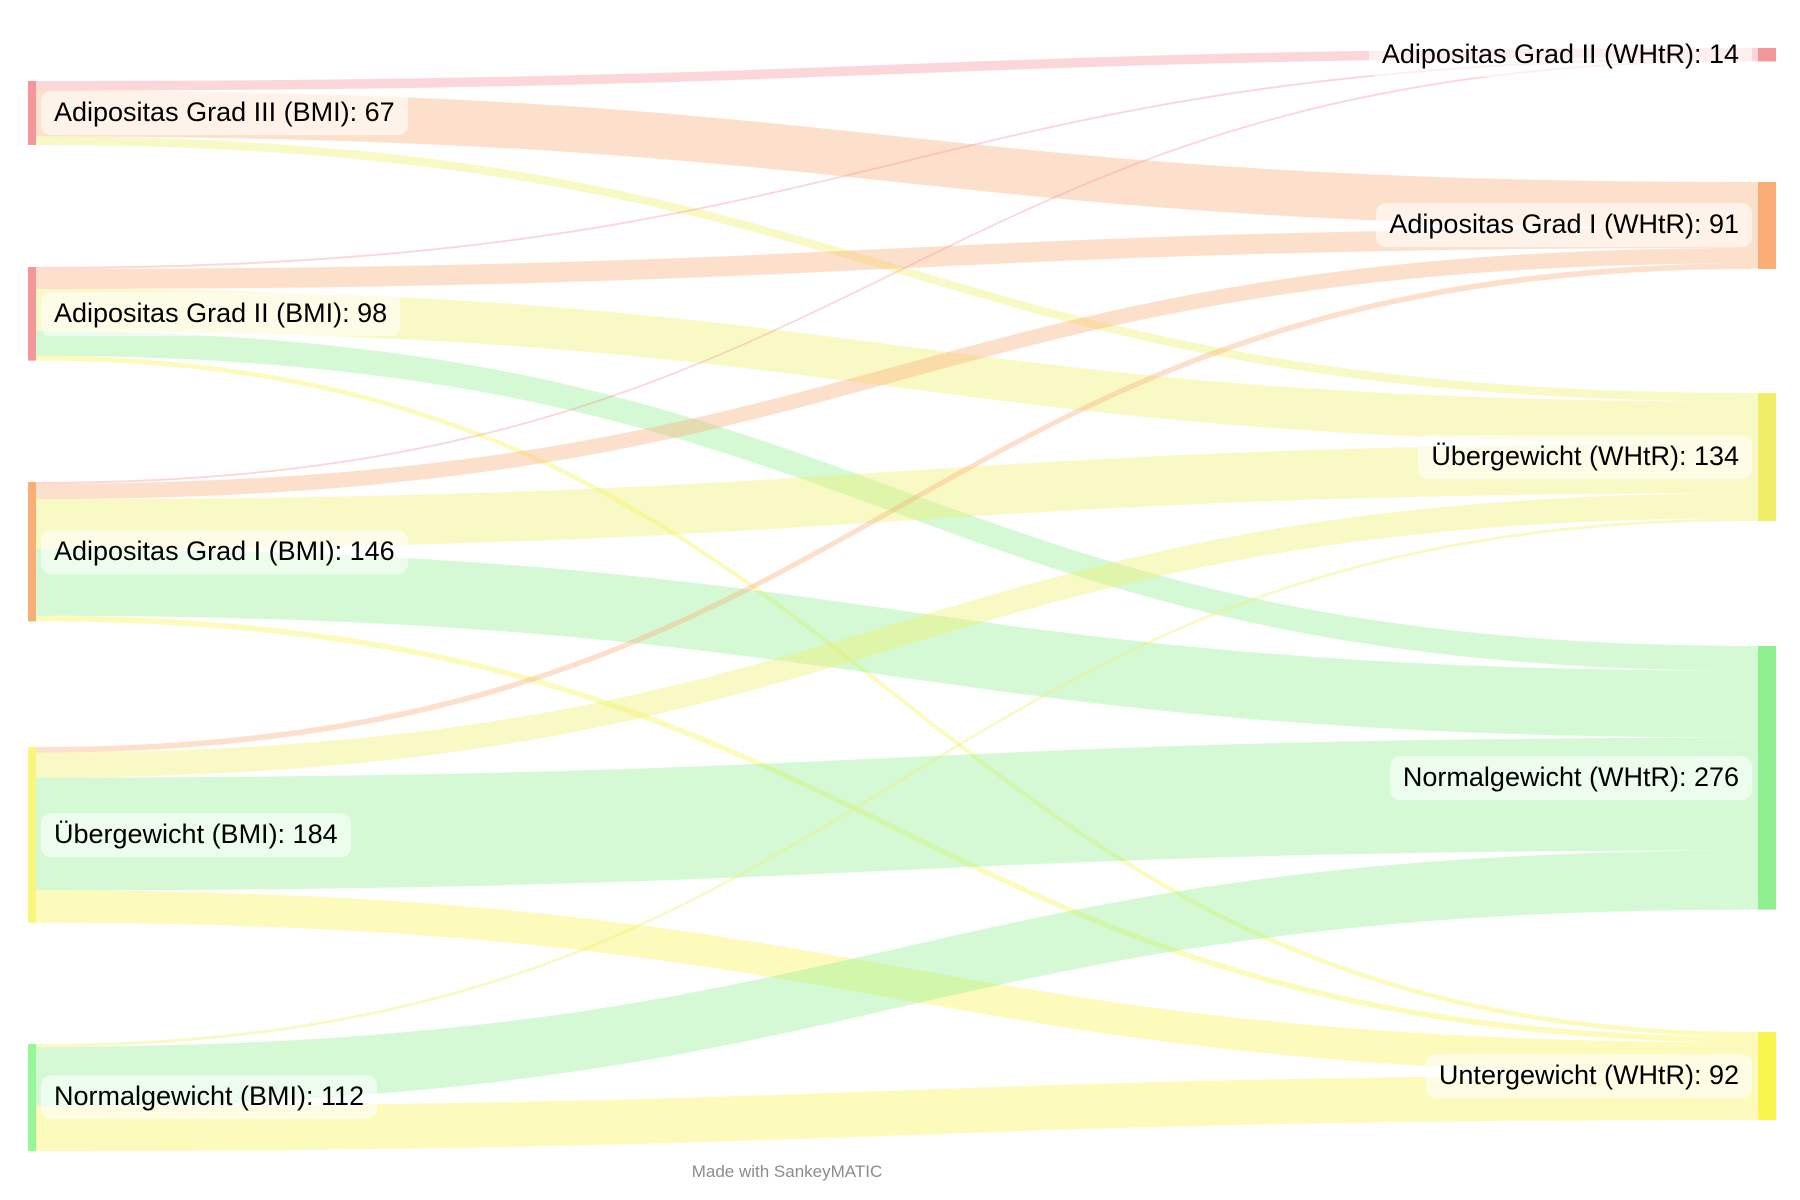 The image size is (1800, 1200). I want to click on node-label-whtr-normalgewicht: Normalgewicht (WHtR): 276, so click(1570, 778).